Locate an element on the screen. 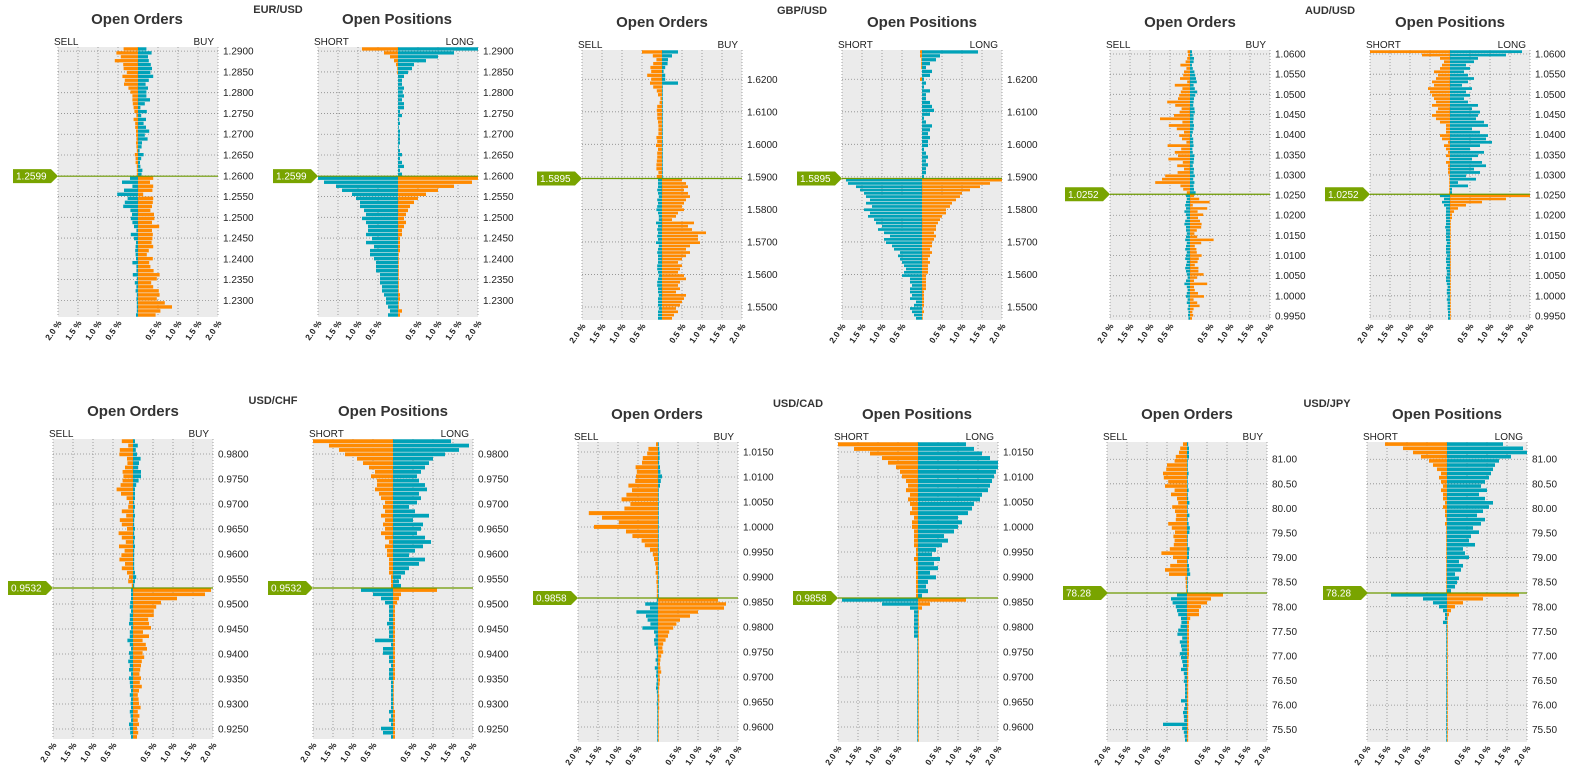 This screenshot has height=771, width=1570. y-tick-label: 0.9750 is located at coordinates (493, 480).